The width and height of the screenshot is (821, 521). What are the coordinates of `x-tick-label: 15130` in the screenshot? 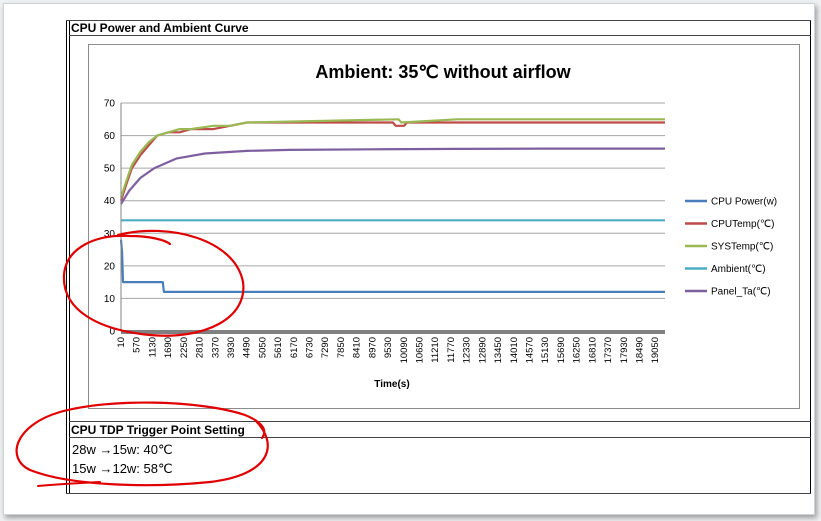 It's located at (545, 350).